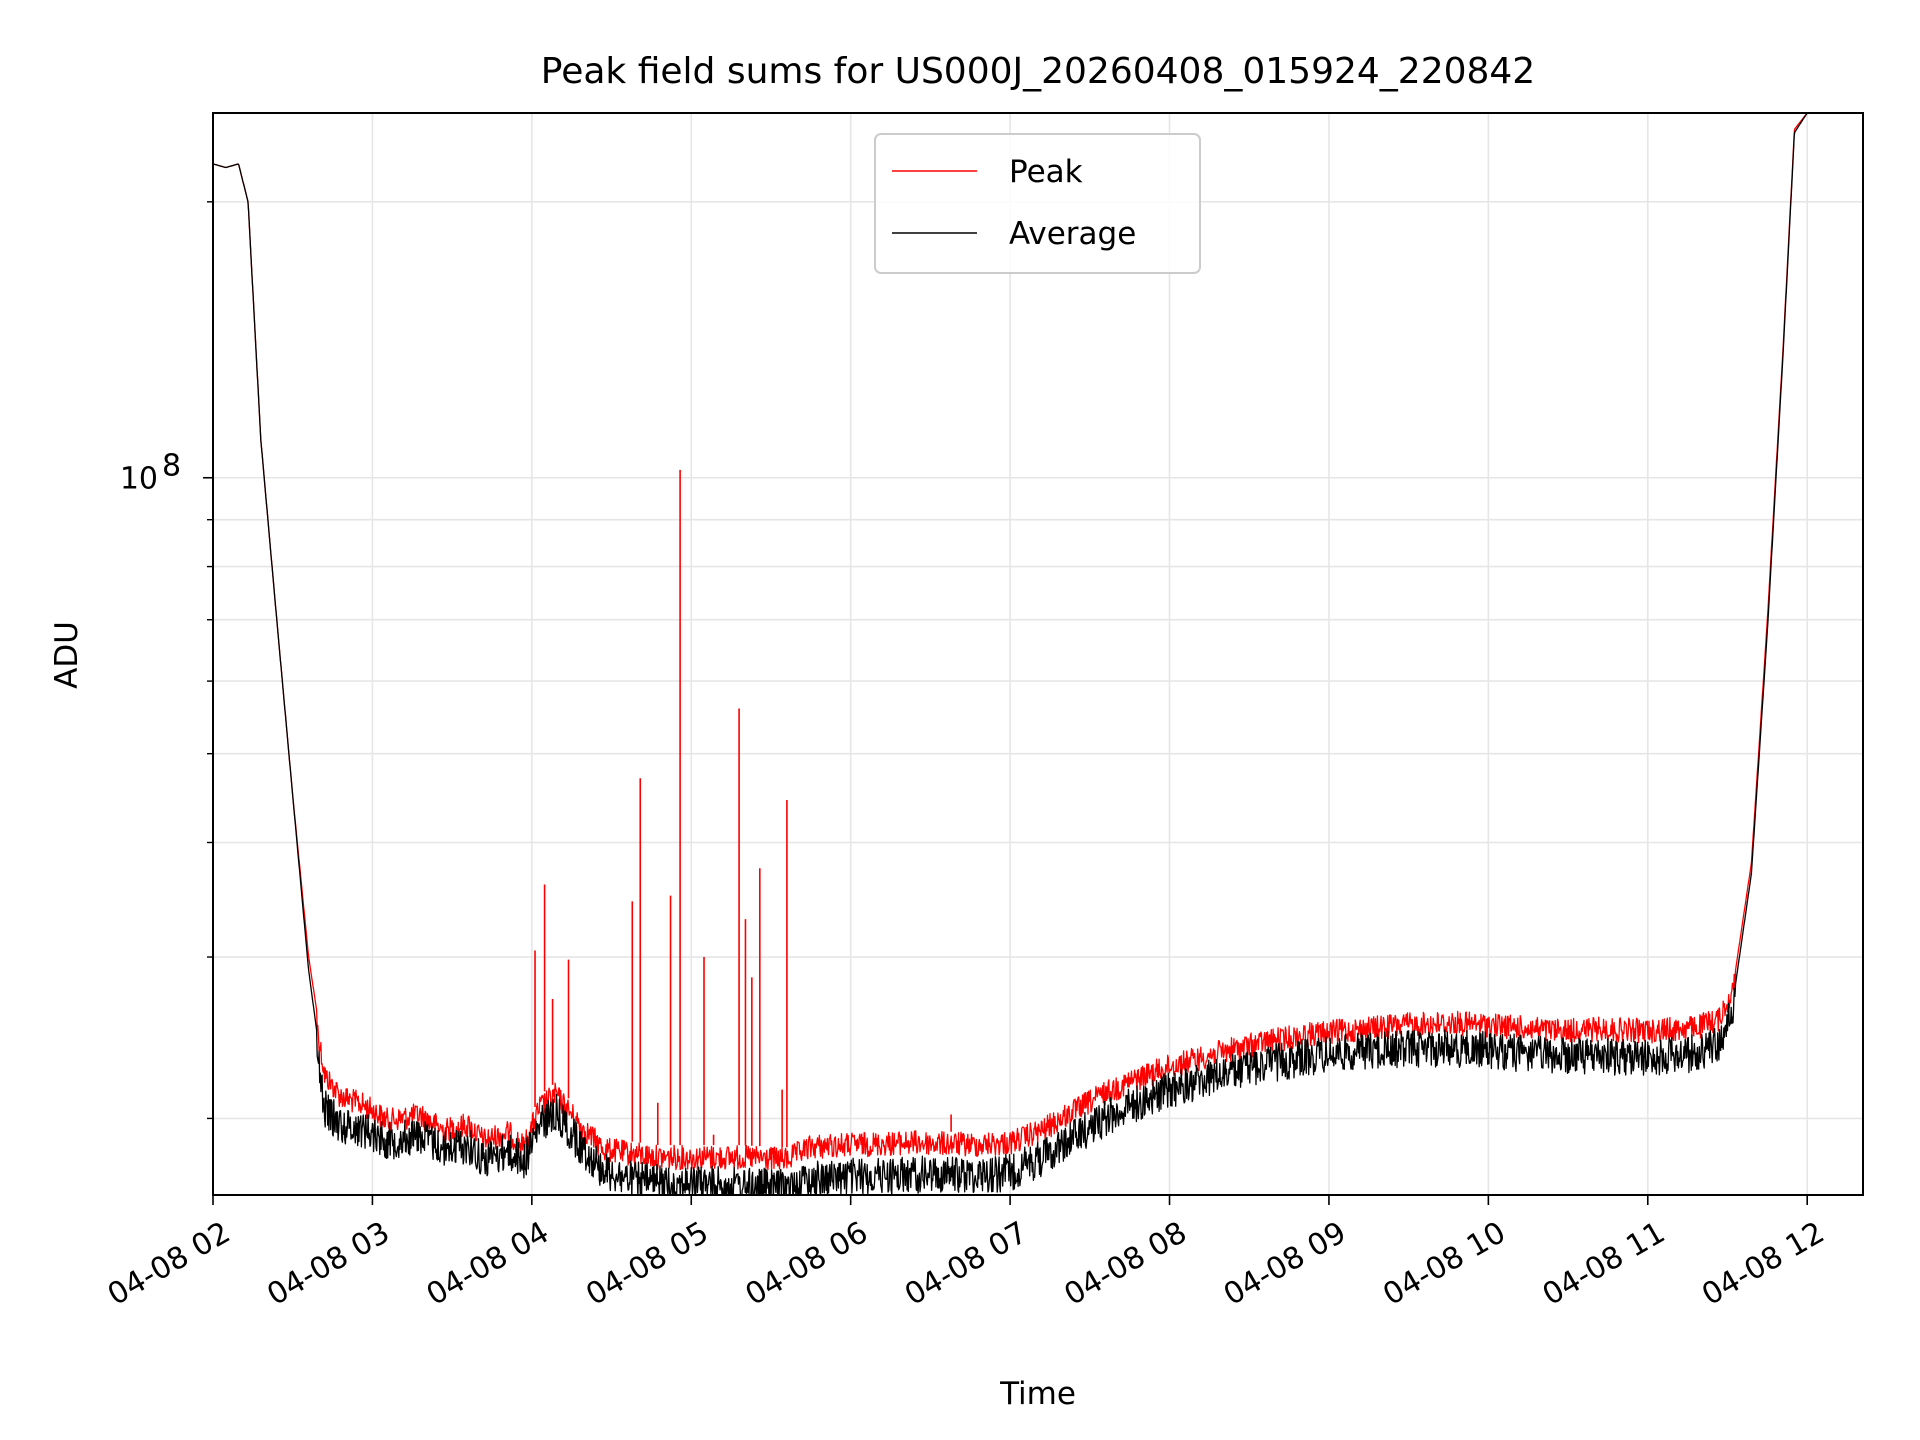  I want to click on y-axis-label: ADU, so click(67, 655).